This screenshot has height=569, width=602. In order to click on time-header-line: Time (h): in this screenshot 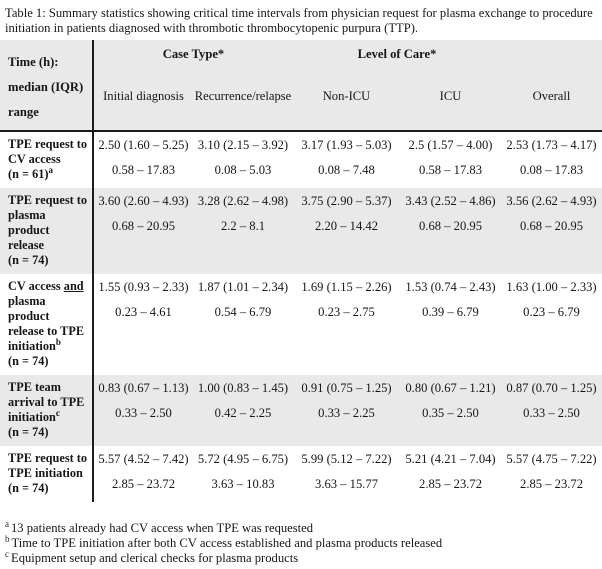, I will do `click(33, 62)`.